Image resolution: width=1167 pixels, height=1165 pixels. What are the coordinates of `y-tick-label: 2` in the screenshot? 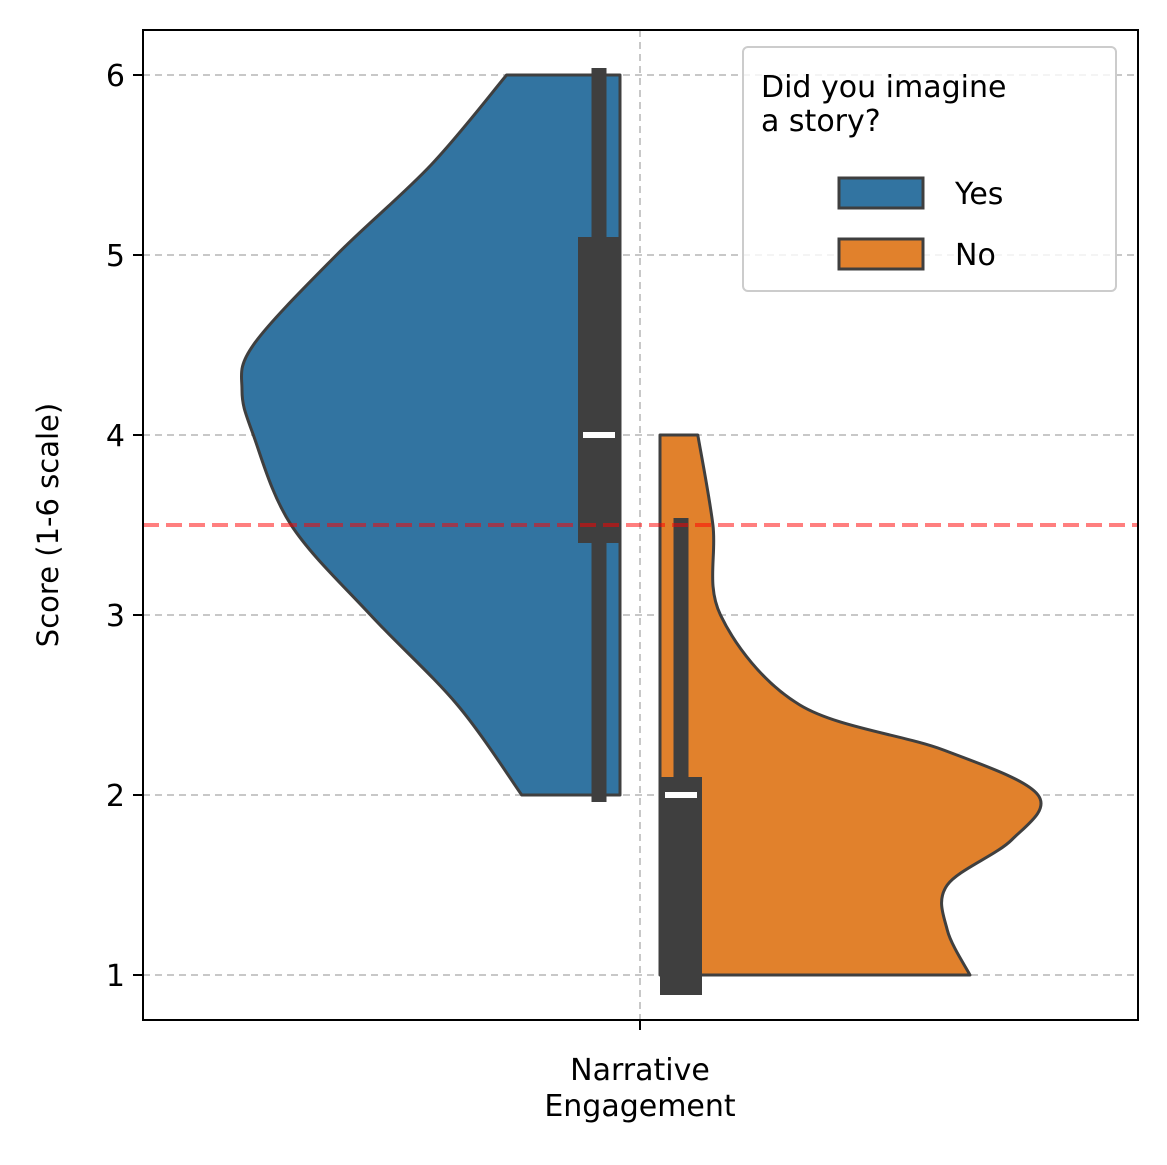 It's located at (115, 796).